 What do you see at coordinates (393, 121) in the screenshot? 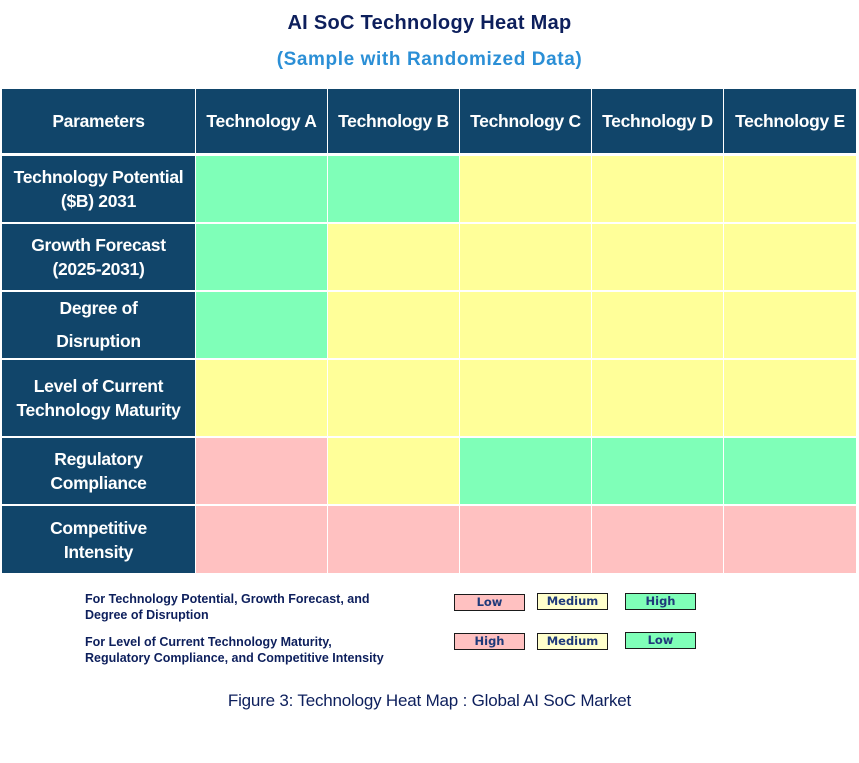
I see `header-technology-b: Technology B` at bounding box center [393, 121].